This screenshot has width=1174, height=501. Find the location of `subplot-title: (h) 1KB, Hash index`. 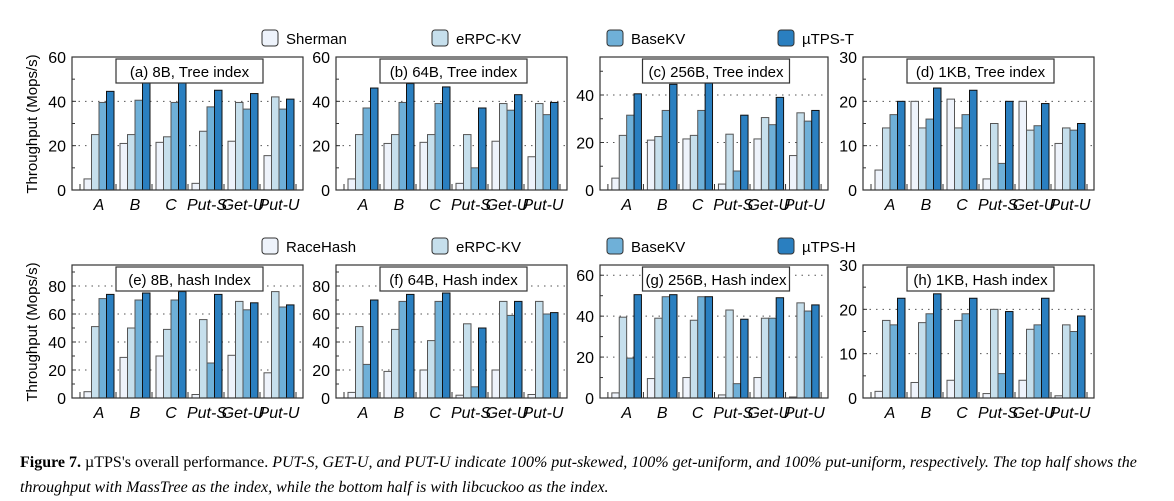

subplot-title: (h) 1KB, Hash index is located at coordinates (980, 280).